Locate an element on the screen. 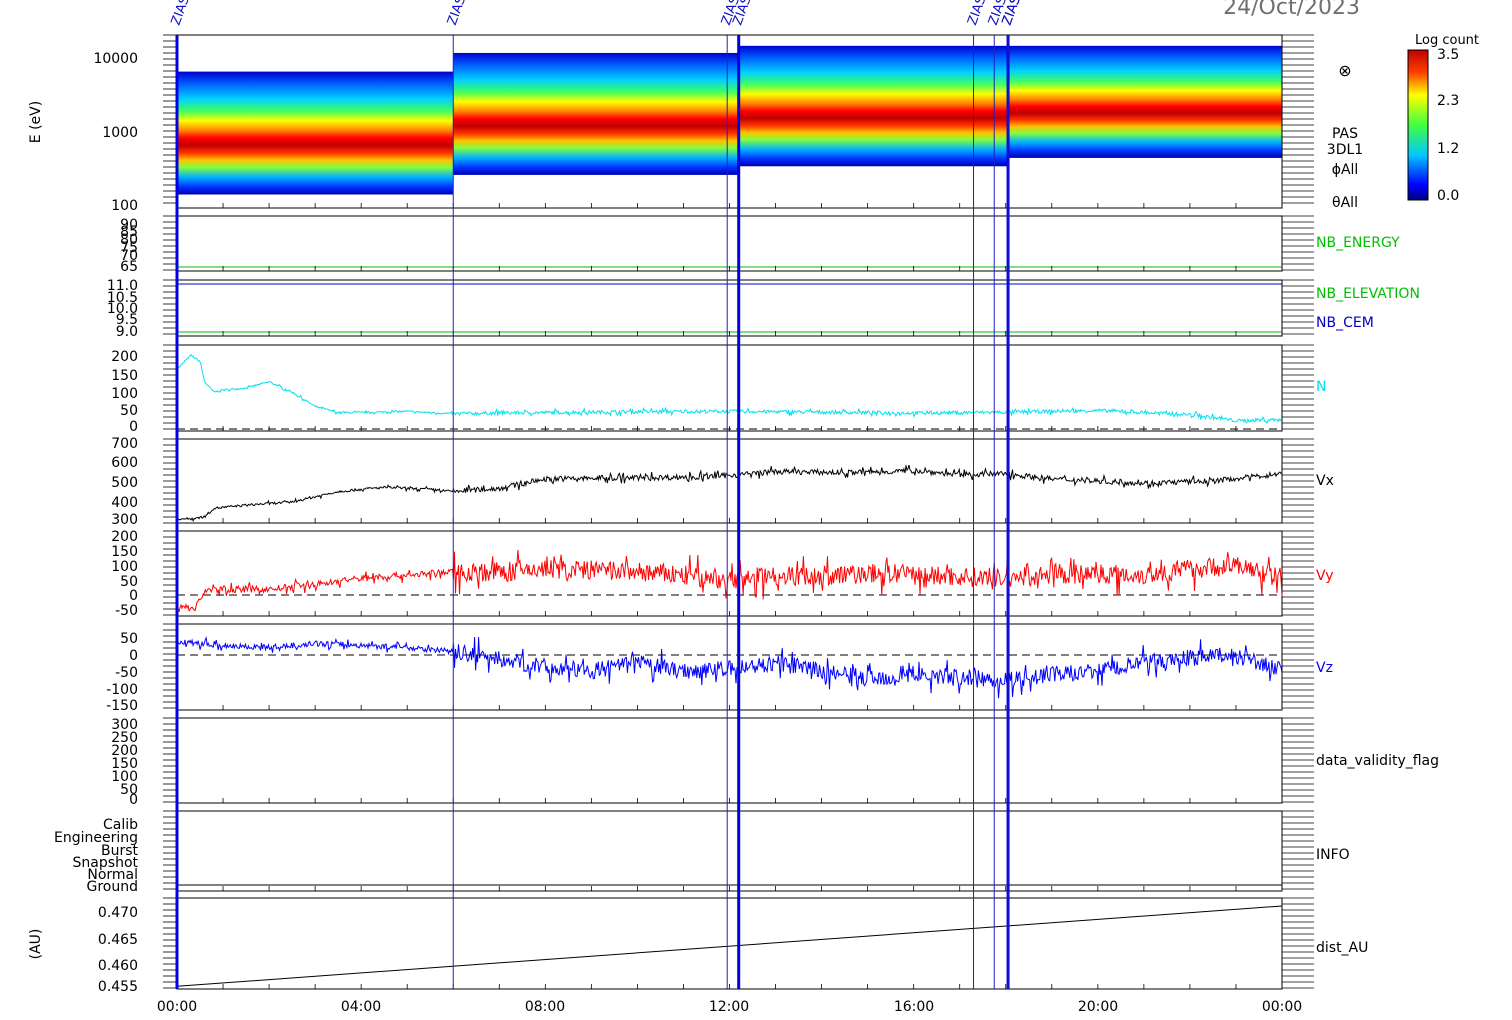 Image resolution: width=1512 pixels, height=1020 pixels. vx-tick: 300 is located at coordinates (124, 520).